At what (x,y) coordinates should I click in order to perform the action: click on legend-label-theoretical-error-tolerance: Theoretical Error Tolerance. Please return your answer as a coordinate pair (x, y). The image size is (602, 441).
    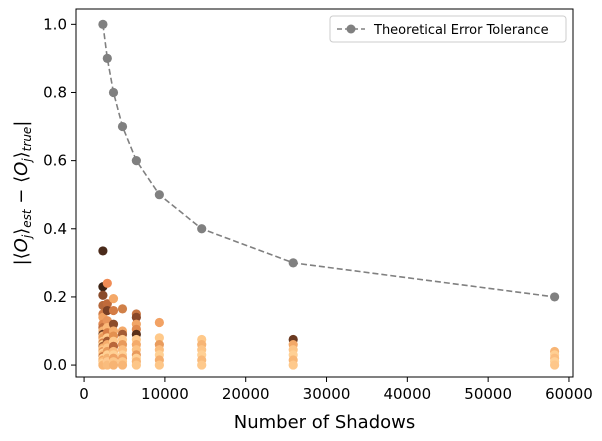
    Looking at the image, I should click on (461, 30).